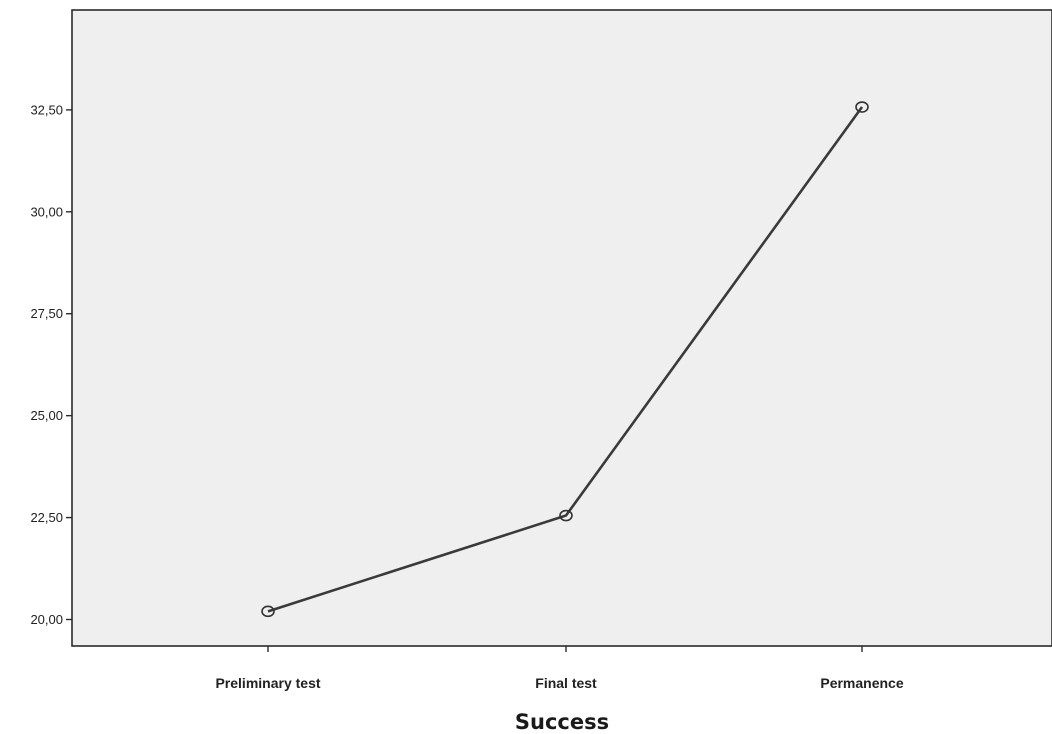 Image resolution: width=1052 pixels, height=734 pixels. What do you see at coordinates (559, 668) in the screenshot?
I see `x-axis-ticks: Preliminary test Final test Permanence` at bounding box center [559, 668].